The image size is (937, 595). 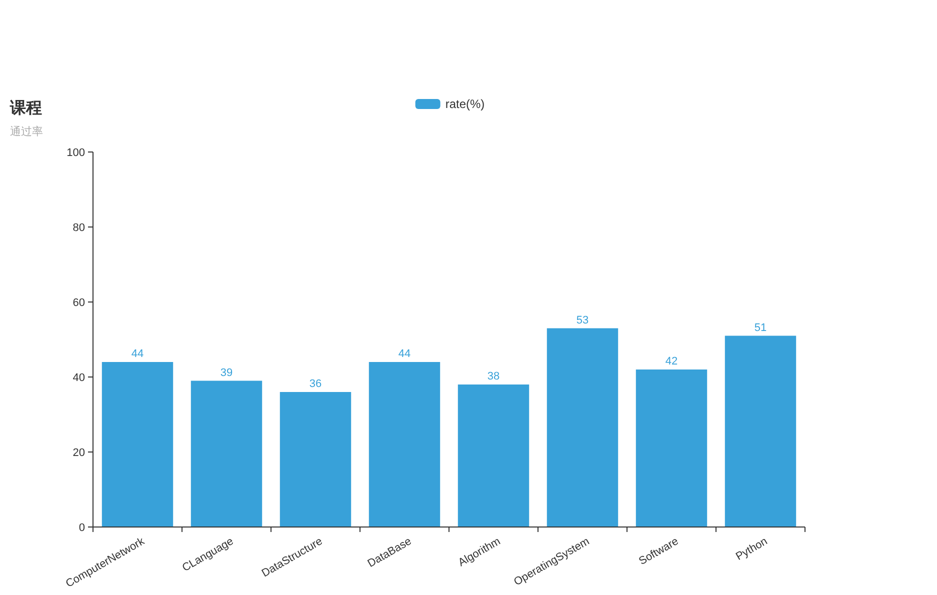 I want to click on y-tick-label: 40, so click(x=78, y=378).